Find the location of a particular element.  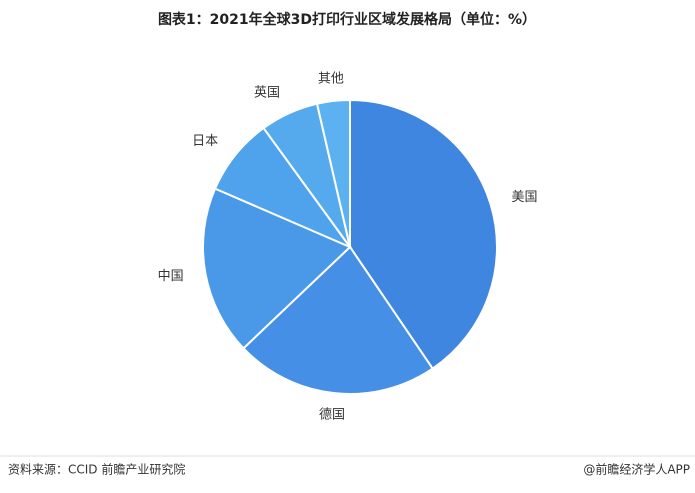

slice-label: 其他 is located at coordinates (331, 79).